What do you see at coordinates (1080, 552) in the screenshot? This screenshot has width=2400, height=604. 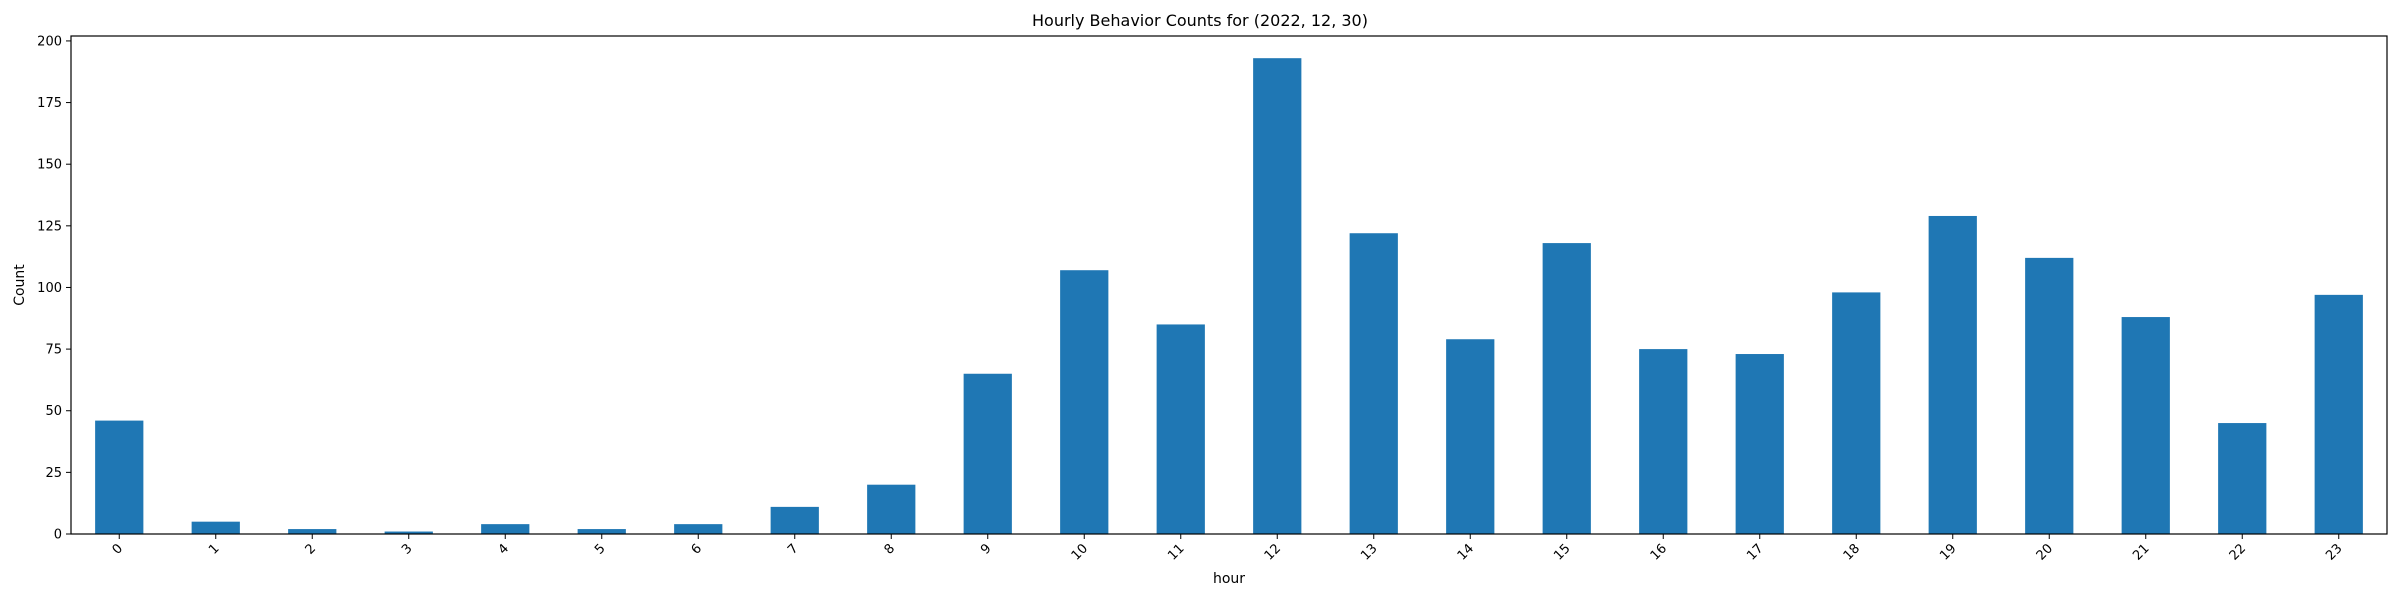 I see `x-tick-label: 10` at bounding box center [1080, 552].